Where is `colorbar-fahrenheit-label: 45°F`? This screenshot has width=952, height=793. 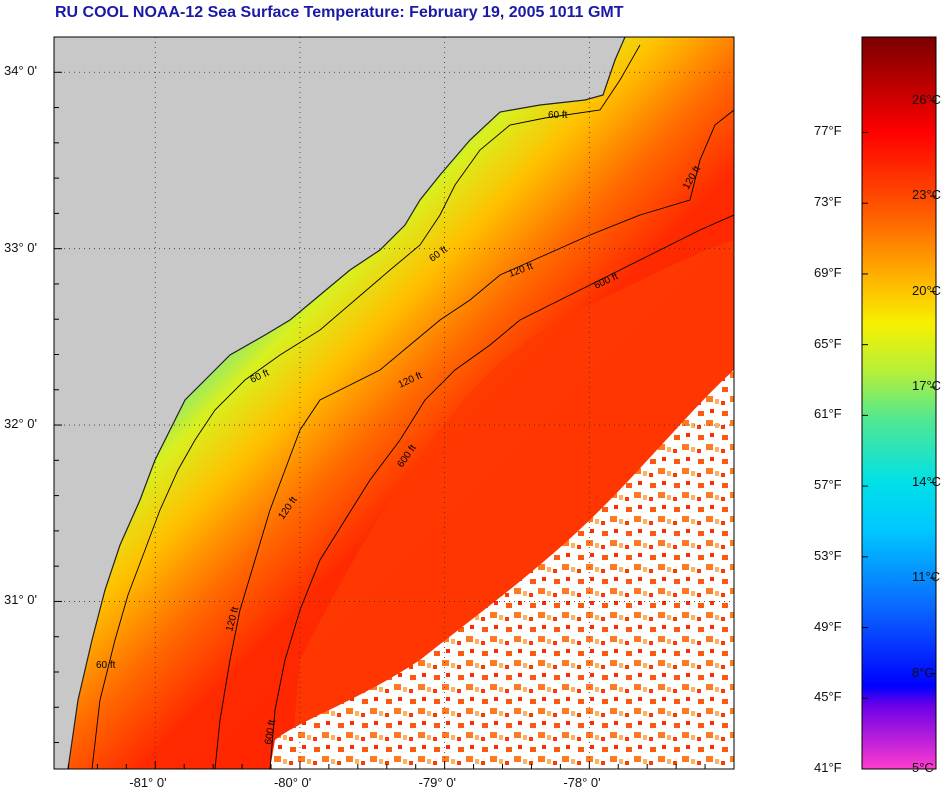 colorbar-fahrenheit-label: 45°F is located at coordinates (828, 697).